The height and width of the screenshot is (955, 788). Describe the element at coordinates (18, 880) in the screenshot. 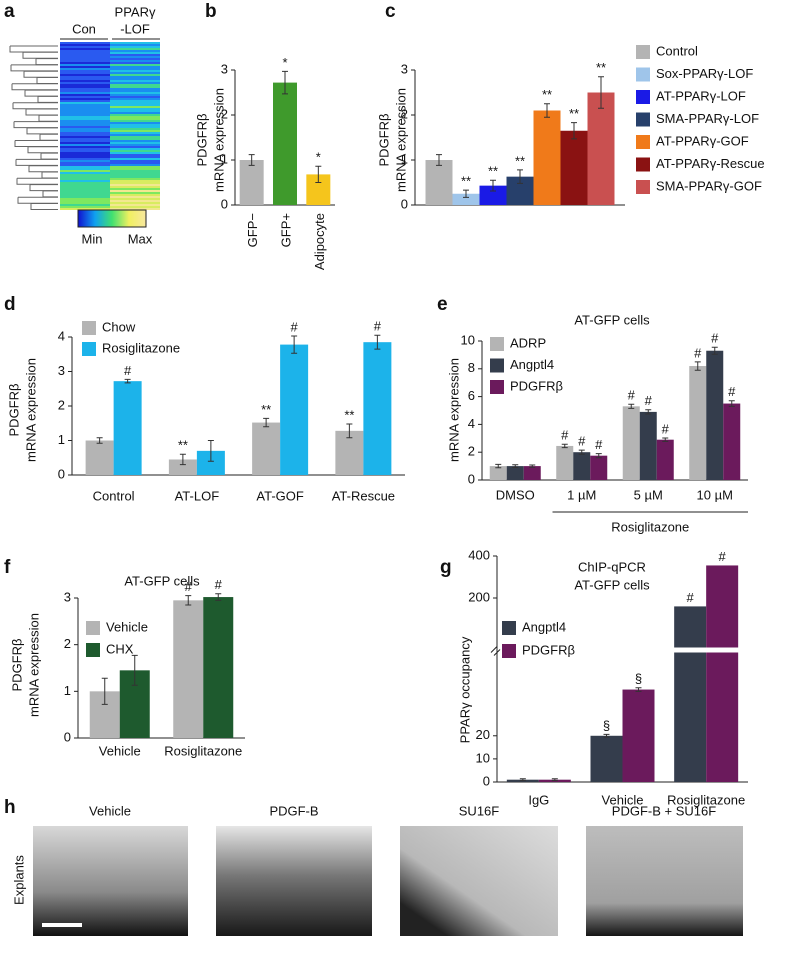

I see `row-label: Explants` at that location.